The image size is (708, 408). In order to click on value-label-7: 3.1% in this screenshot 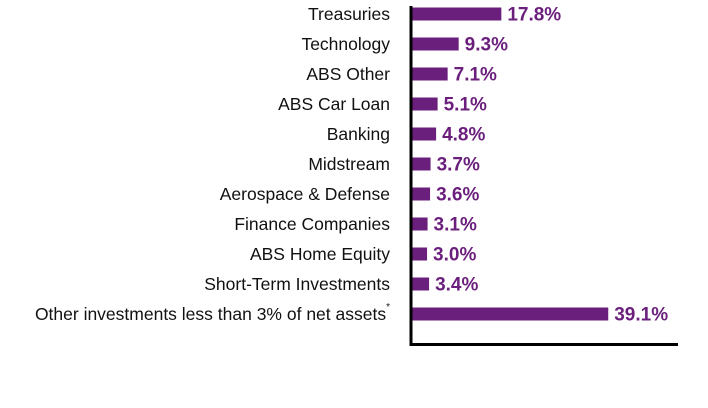, I will do `click(455, 225)`.